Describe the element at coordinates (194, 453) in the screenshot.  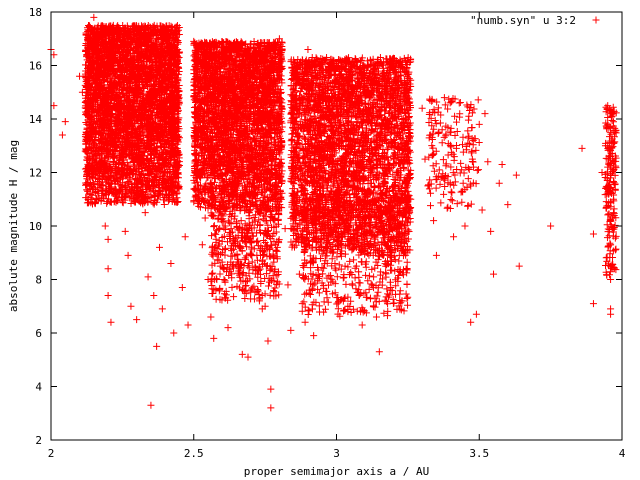
I see `x-tick-label: 2.5` at that location.